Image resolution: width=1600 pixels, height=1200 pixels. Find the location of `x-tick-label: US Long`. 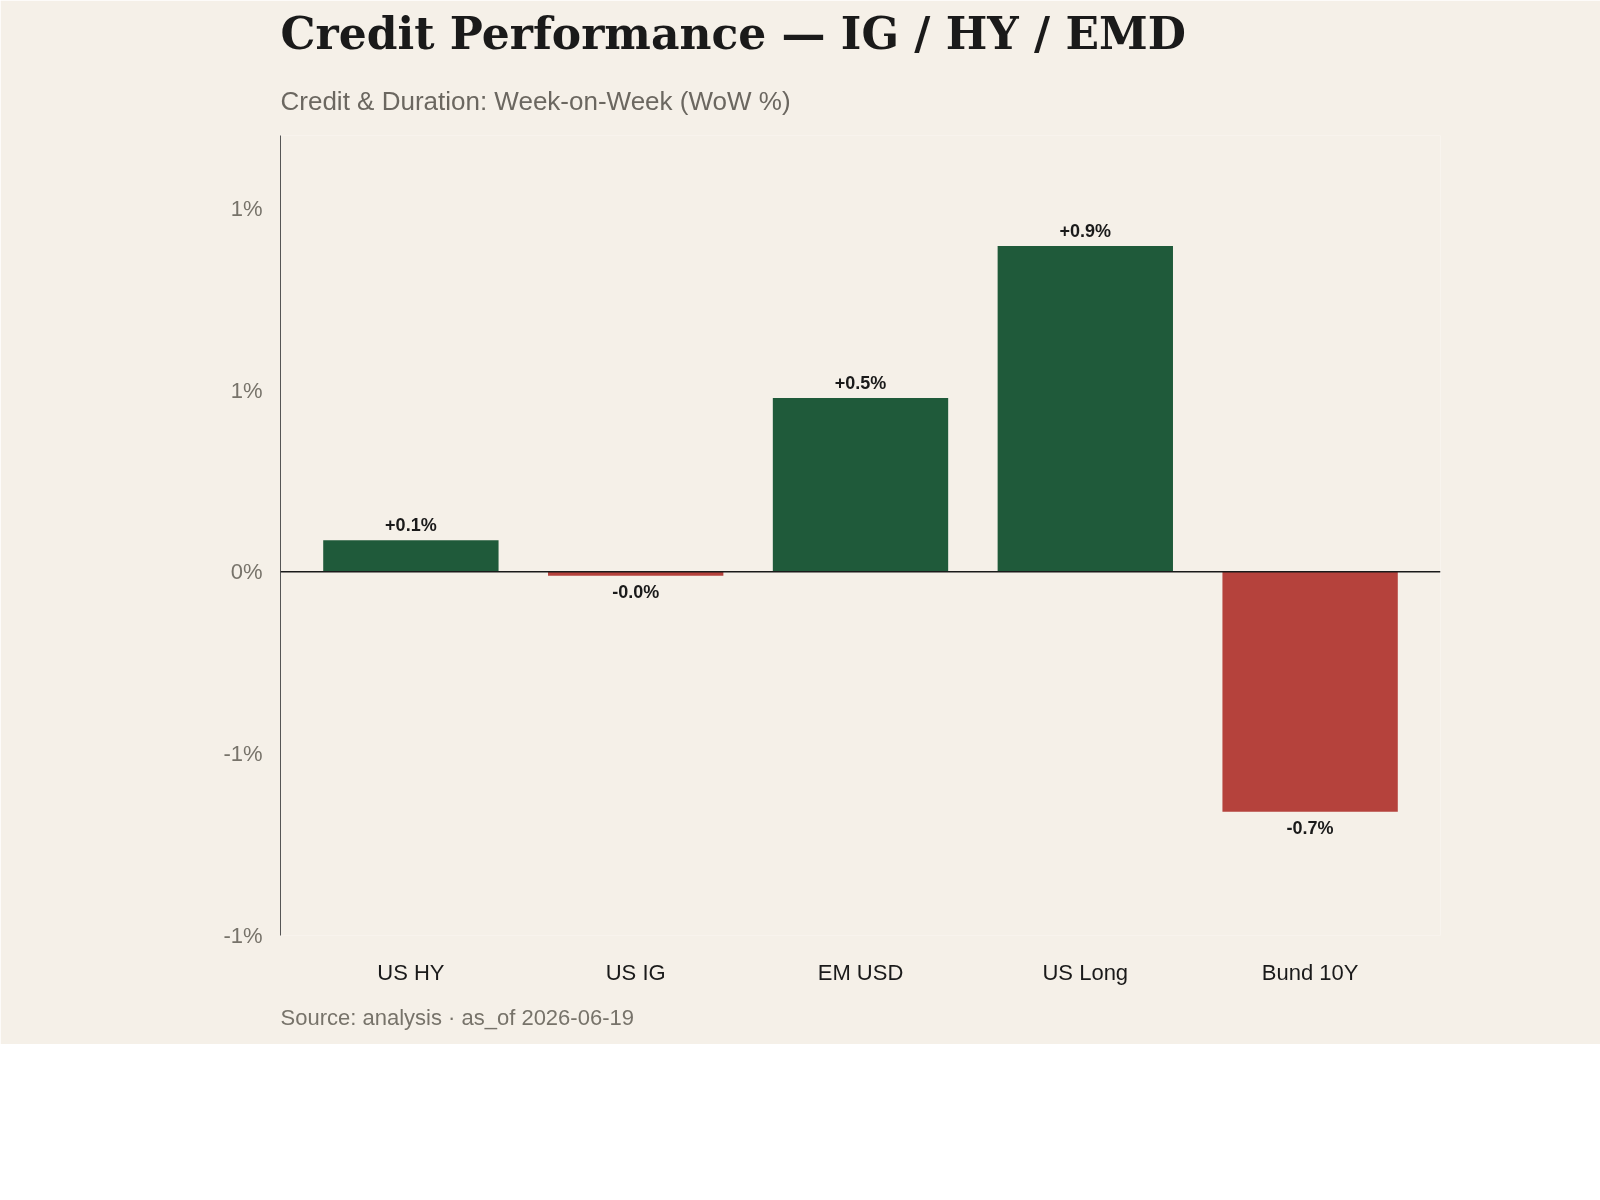

x-tick-label: US Long is located at coordinates (1085, 972).